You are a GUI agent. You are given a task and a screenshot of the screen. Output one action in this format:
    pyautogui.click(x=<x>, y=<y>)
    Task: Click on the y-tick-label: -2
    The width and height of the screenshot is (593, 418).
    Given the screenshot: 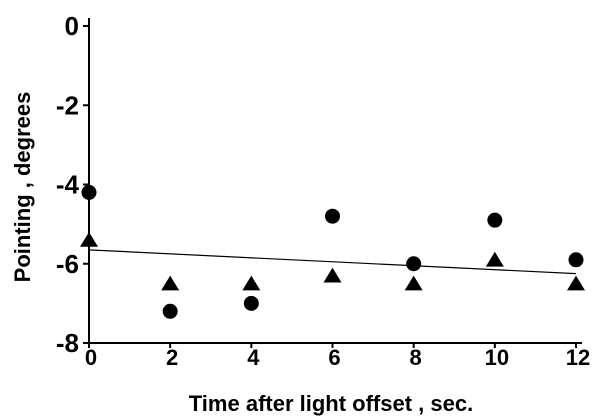 What is the action you would take?
    pyautogui.click(x=67, y=105)
    